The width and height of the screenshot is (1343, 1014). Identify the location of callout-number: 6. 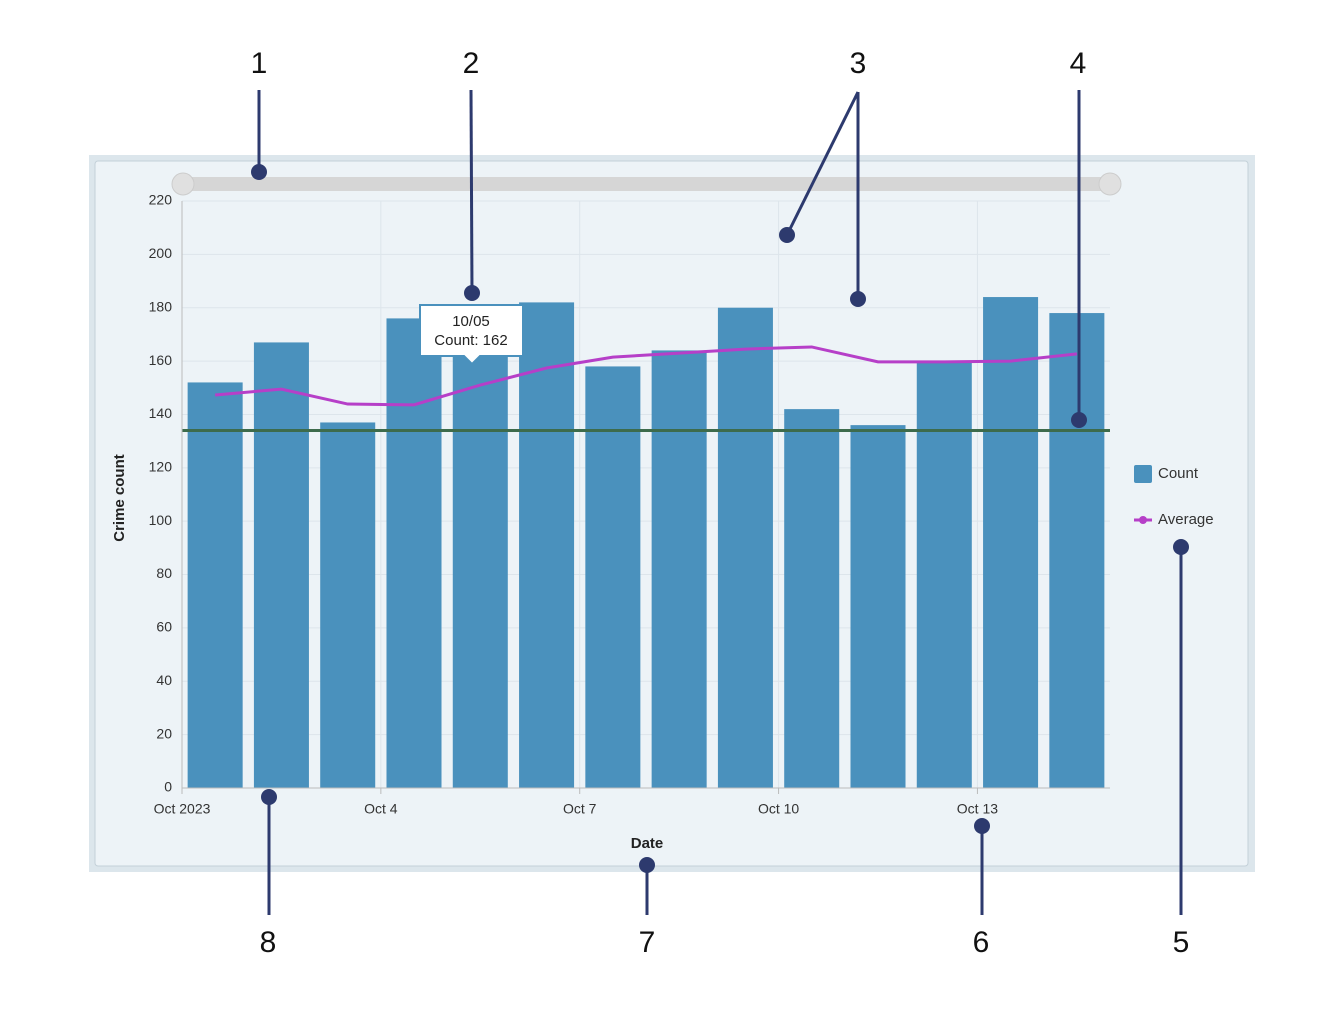
(981, 942).